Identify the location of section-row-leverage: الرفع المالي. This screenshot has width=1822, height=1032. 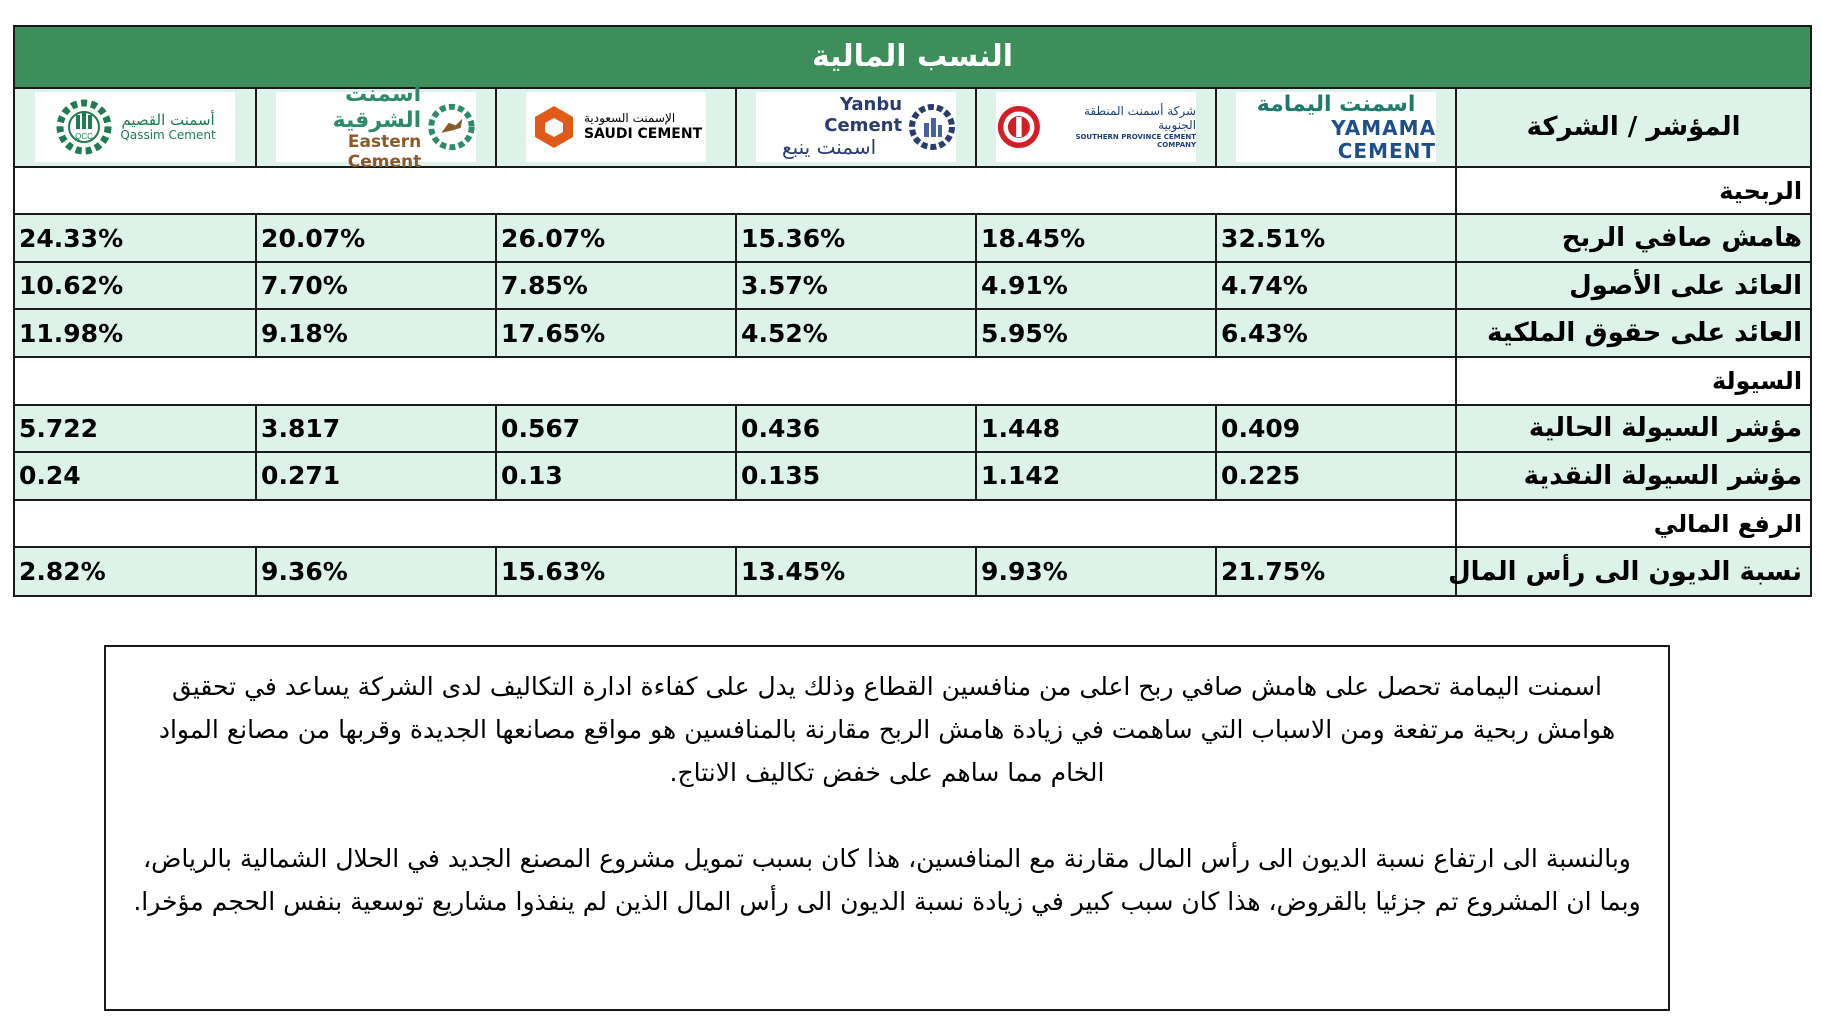
(912, 523).